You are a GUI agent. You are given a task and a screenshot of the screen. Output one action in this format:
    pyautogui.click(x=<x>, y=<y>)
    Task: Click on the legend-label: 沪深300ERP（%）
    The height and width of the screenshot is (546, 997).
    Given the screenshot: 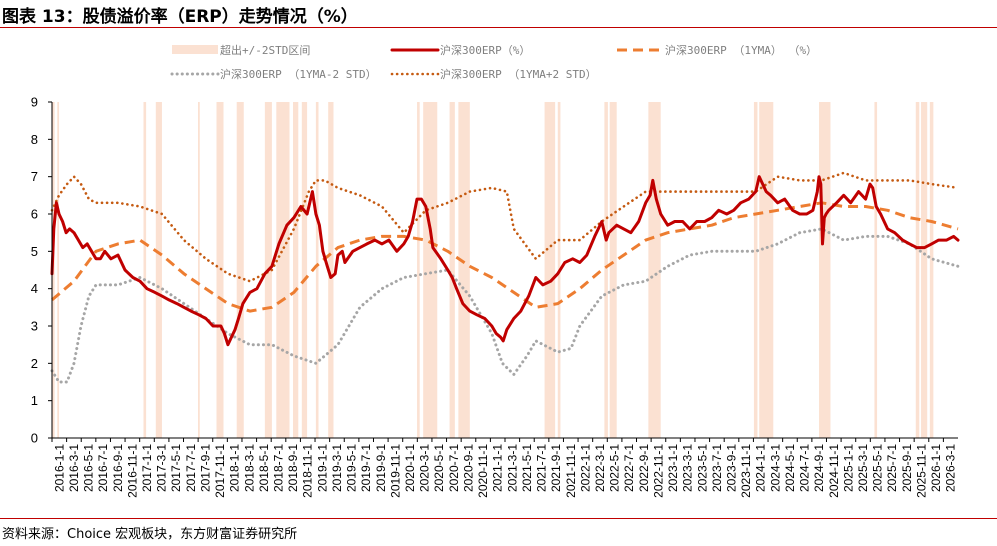 What is the action you would take?
    pyautogui.click(x=485, y=50)
    